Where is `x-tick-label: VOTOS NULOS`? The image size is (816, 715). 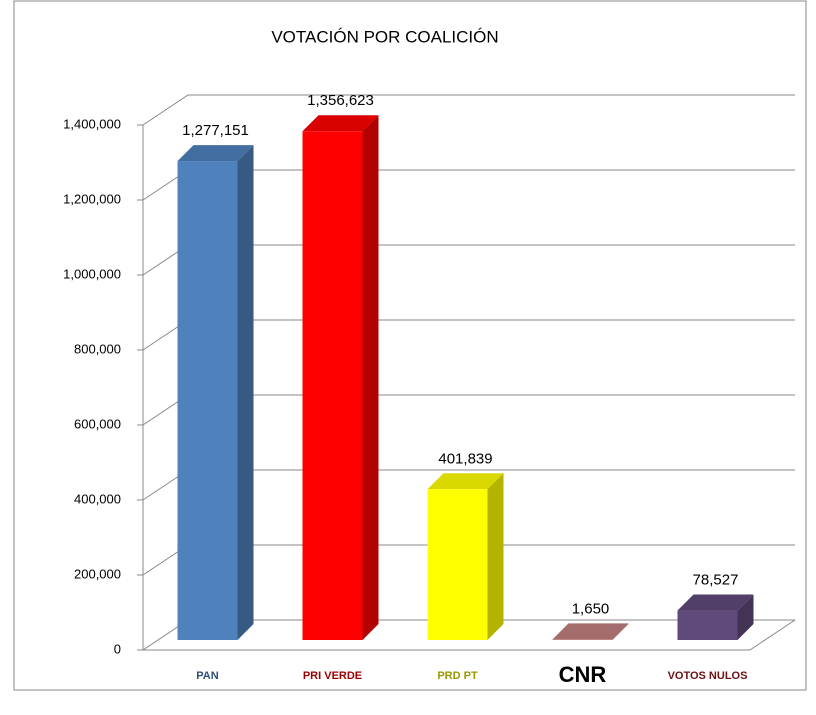 x-tick-label: VOTOS NULOS is located at coordinates (708, 676).